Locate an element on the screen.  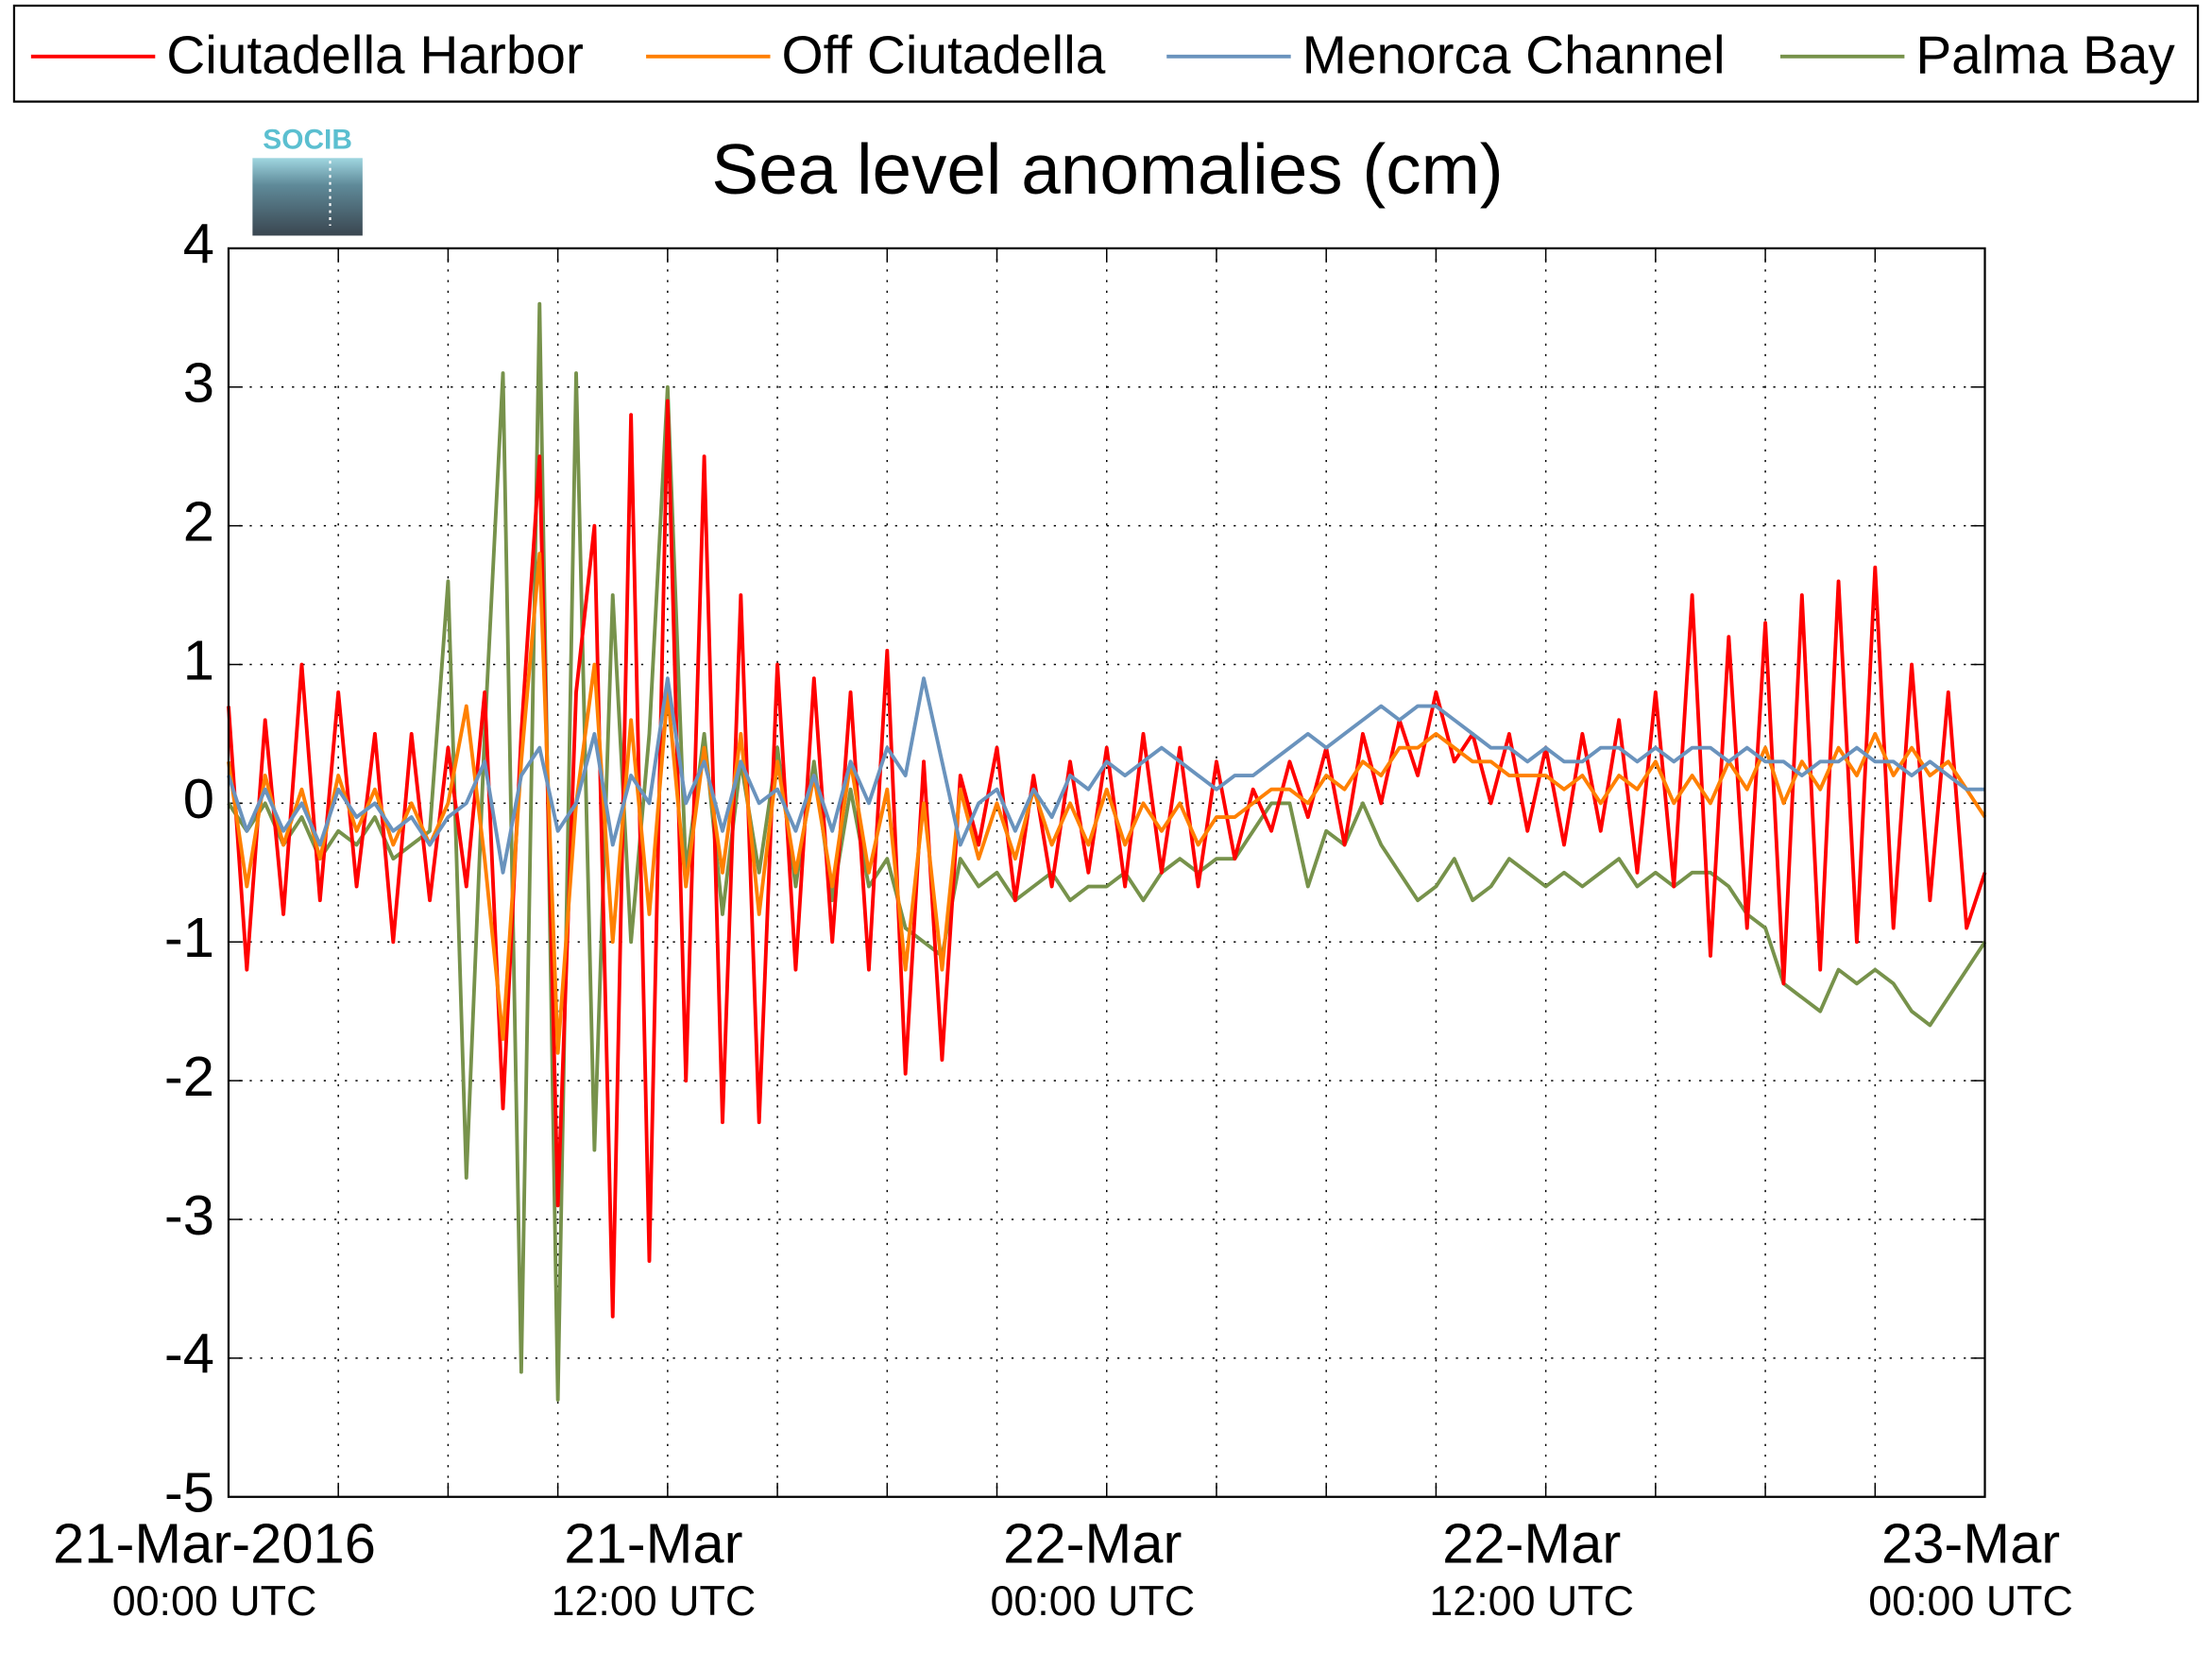
logo-image is located at coordinates (307, 197).